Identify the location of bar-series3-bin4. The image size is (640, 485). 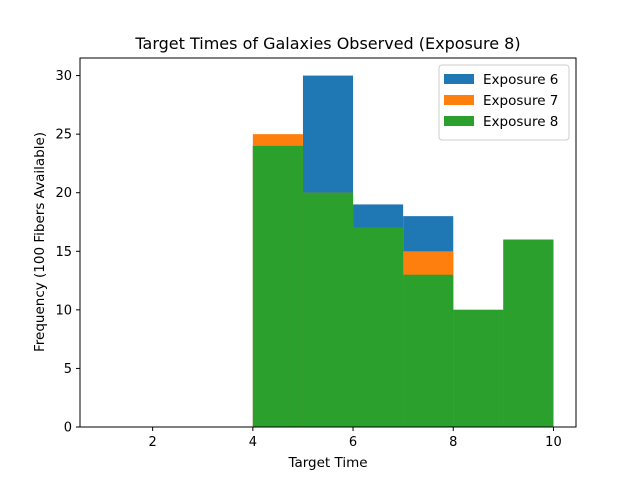
(277, 286).